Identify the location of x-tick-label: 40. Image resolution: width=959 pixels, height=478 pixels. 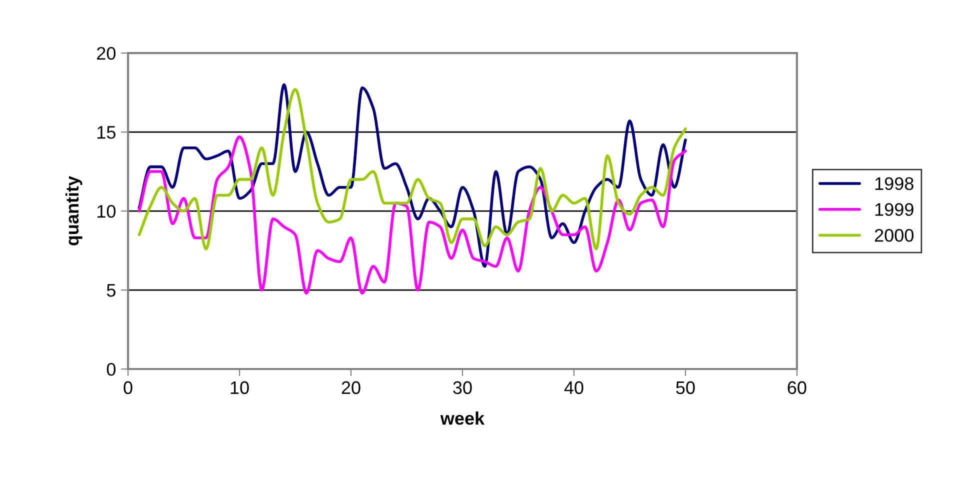
(574, 387).